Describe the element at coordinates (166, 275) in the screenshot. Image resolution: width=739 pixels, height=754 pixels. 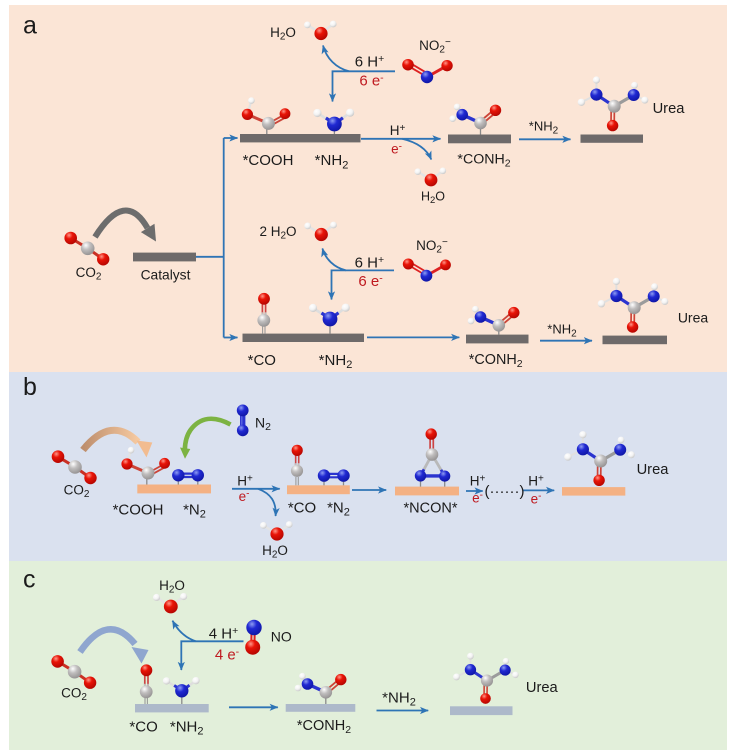
I see `svg-text: Catalyst` at that location.